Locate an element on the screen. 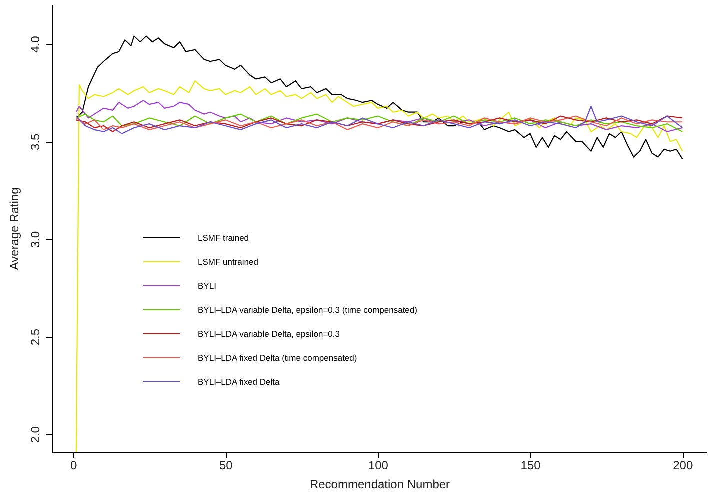 This screenshot has width=713, height=499. y-tick-label: 4.0 is located at coordinates (35, 44).